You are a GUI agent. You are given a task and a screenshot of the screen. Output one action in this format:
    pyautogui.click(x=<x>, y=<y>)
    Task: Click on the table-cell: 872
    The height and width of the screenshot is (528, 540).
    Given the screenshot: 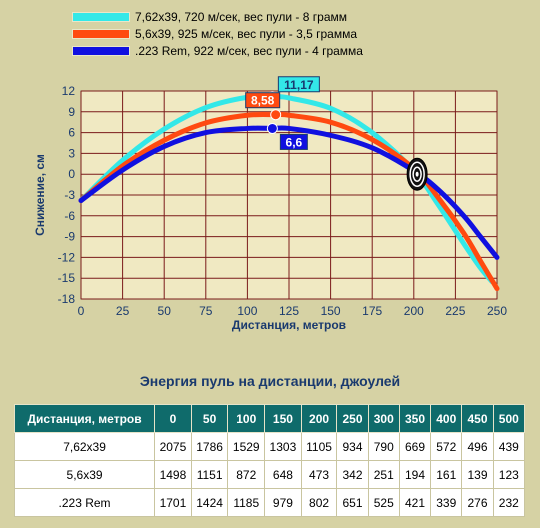 What is the action you would take?
    pyautogui.click(x=246, y=474)
    